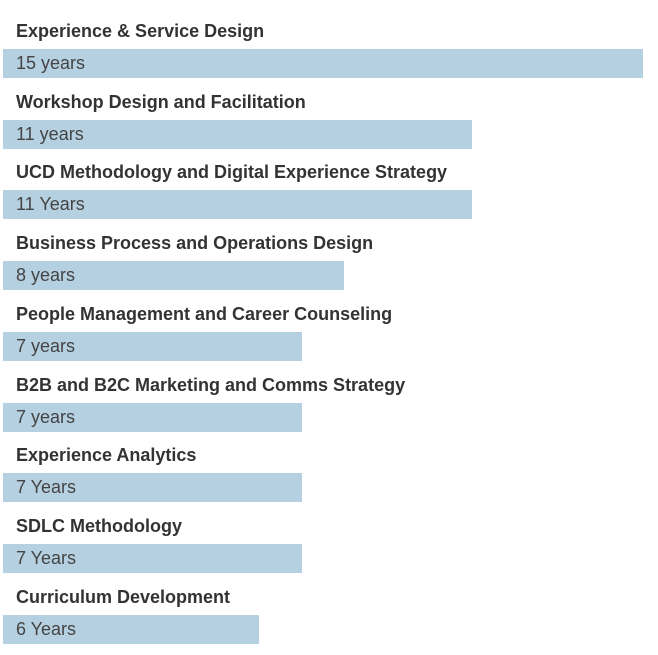  I want to click on duration-label: 15 years, so click(51, 63).